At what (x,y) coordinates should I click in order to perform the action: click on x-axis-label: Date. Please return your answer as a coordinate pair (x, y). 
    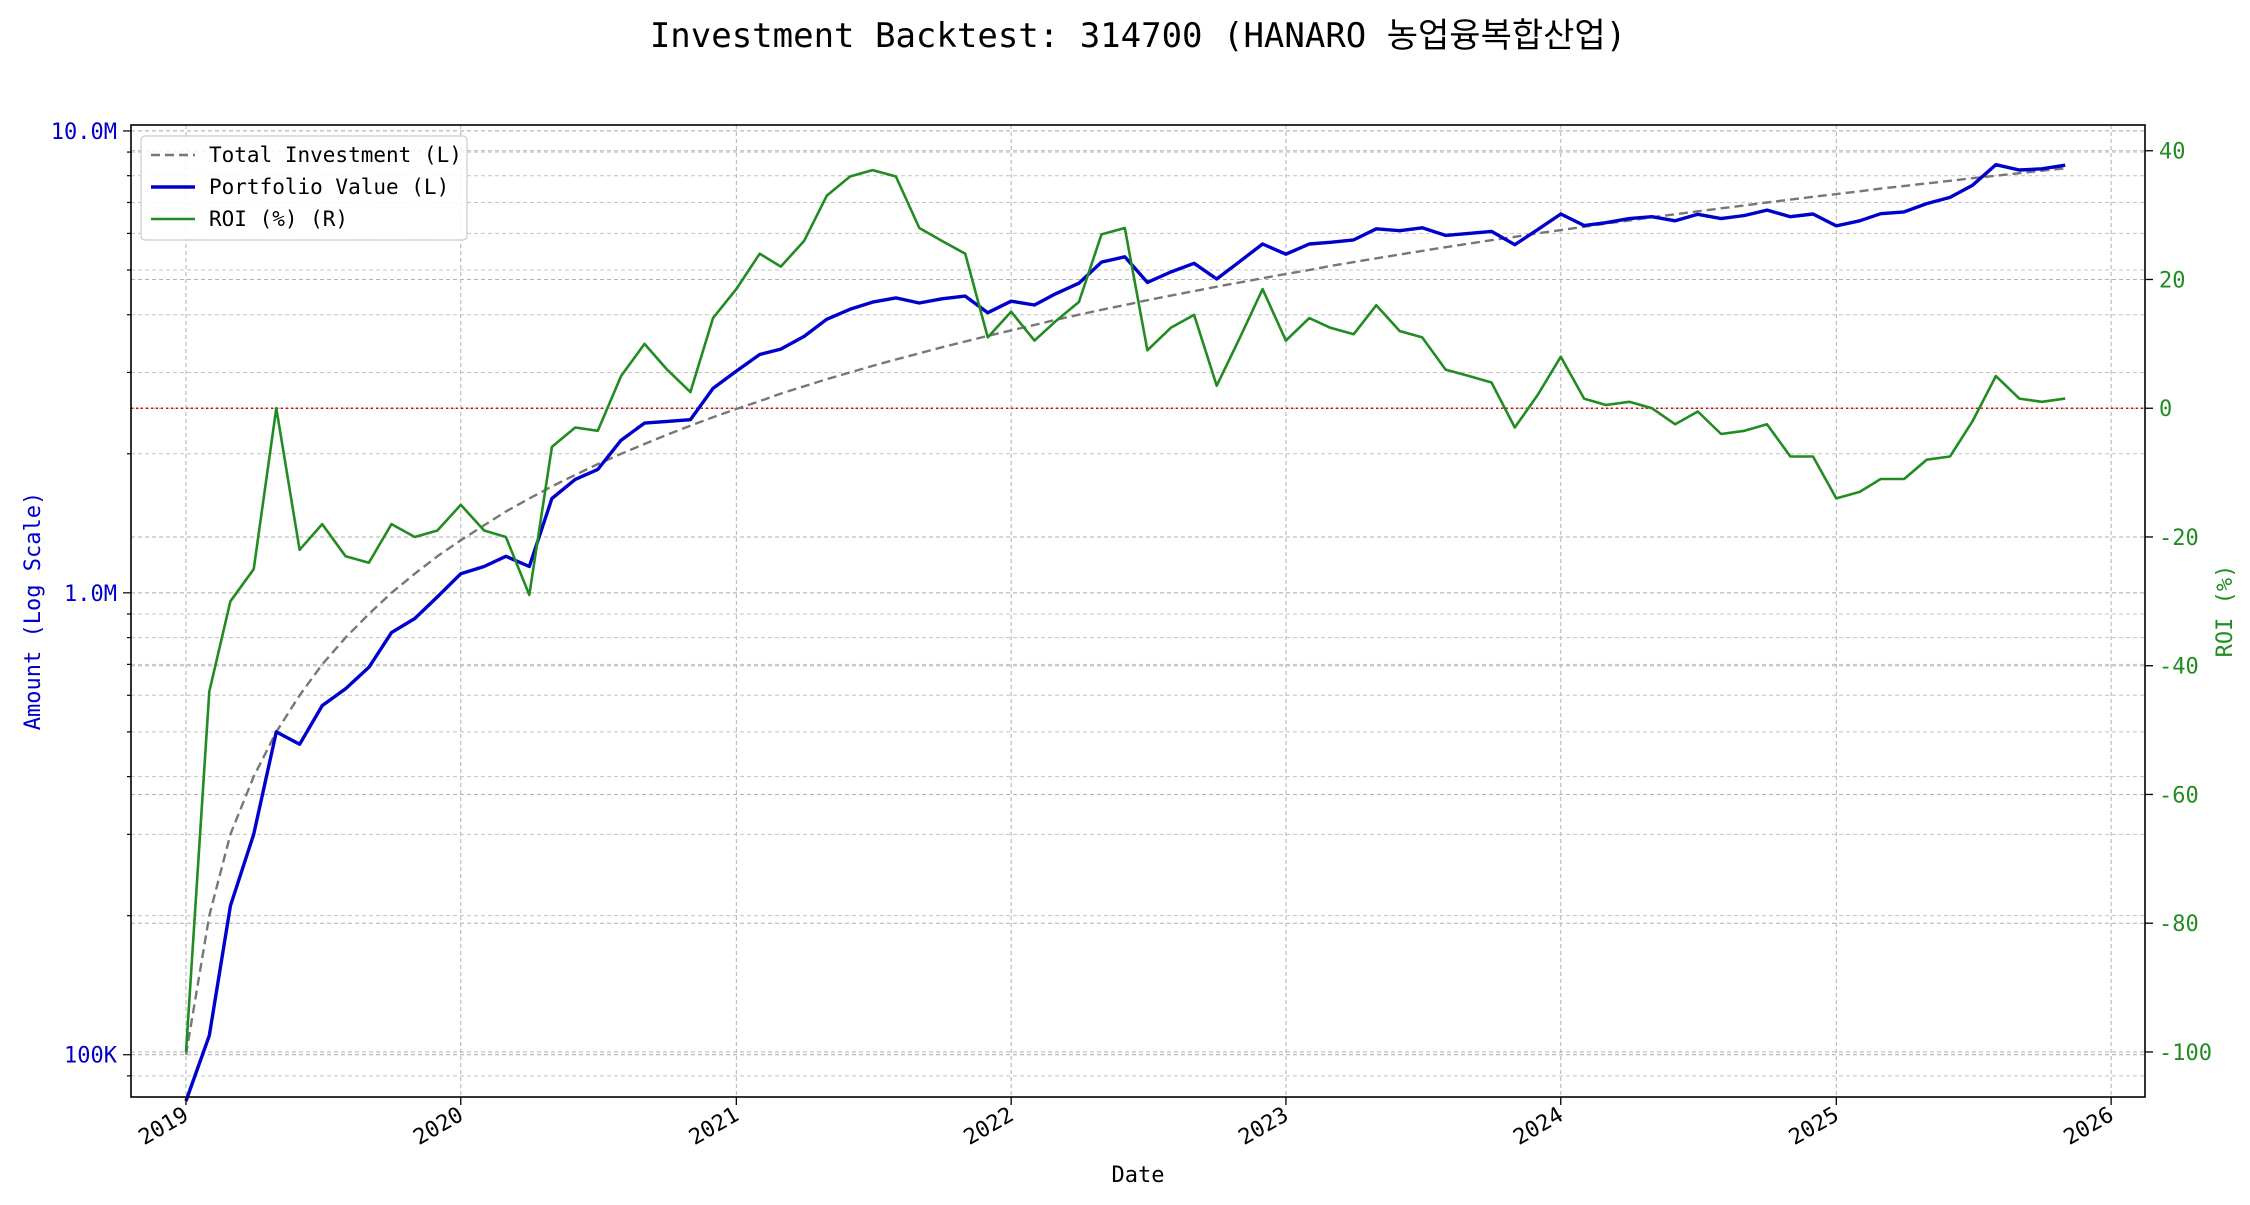
    Looking at the image, I should click on (1138, 1175).